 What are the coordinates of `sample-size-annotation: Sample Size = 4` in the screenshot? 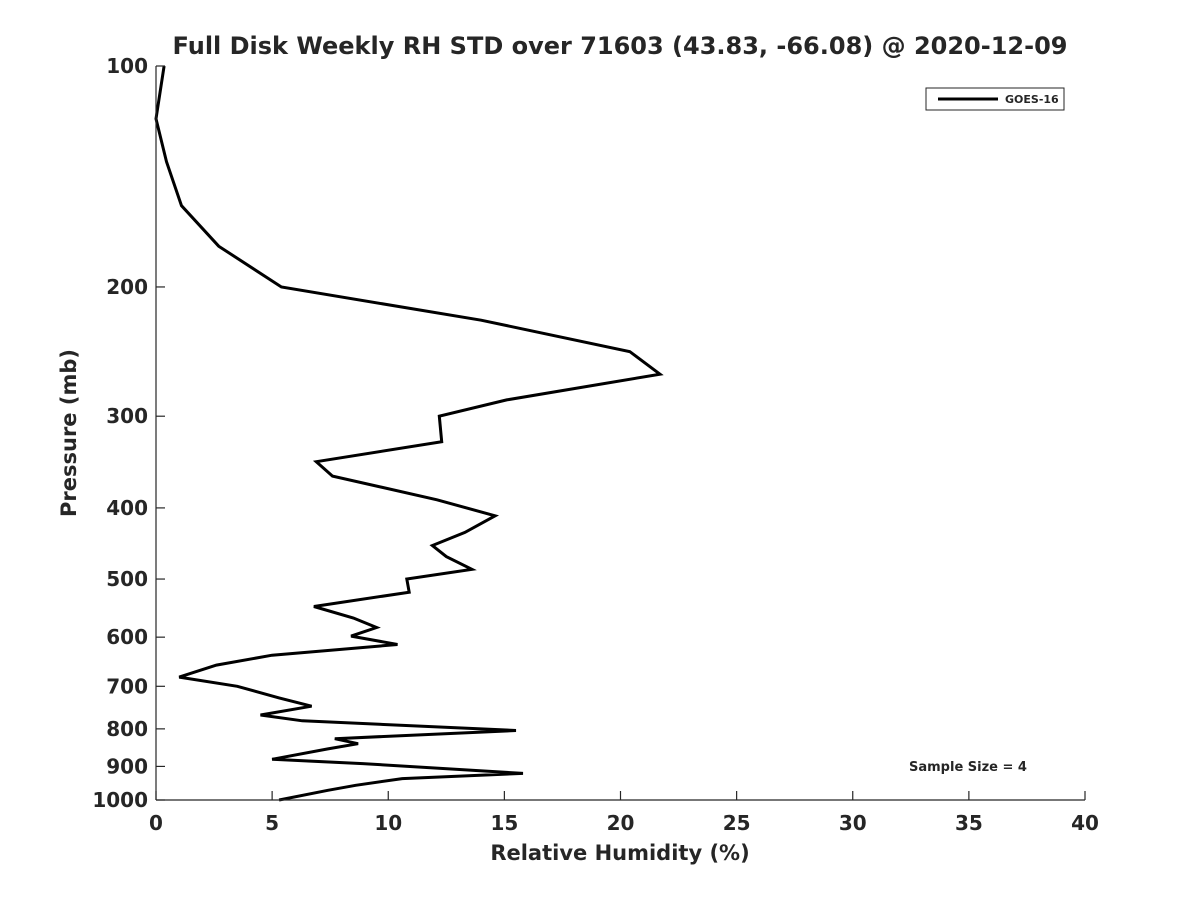 It's located at (968, 767).